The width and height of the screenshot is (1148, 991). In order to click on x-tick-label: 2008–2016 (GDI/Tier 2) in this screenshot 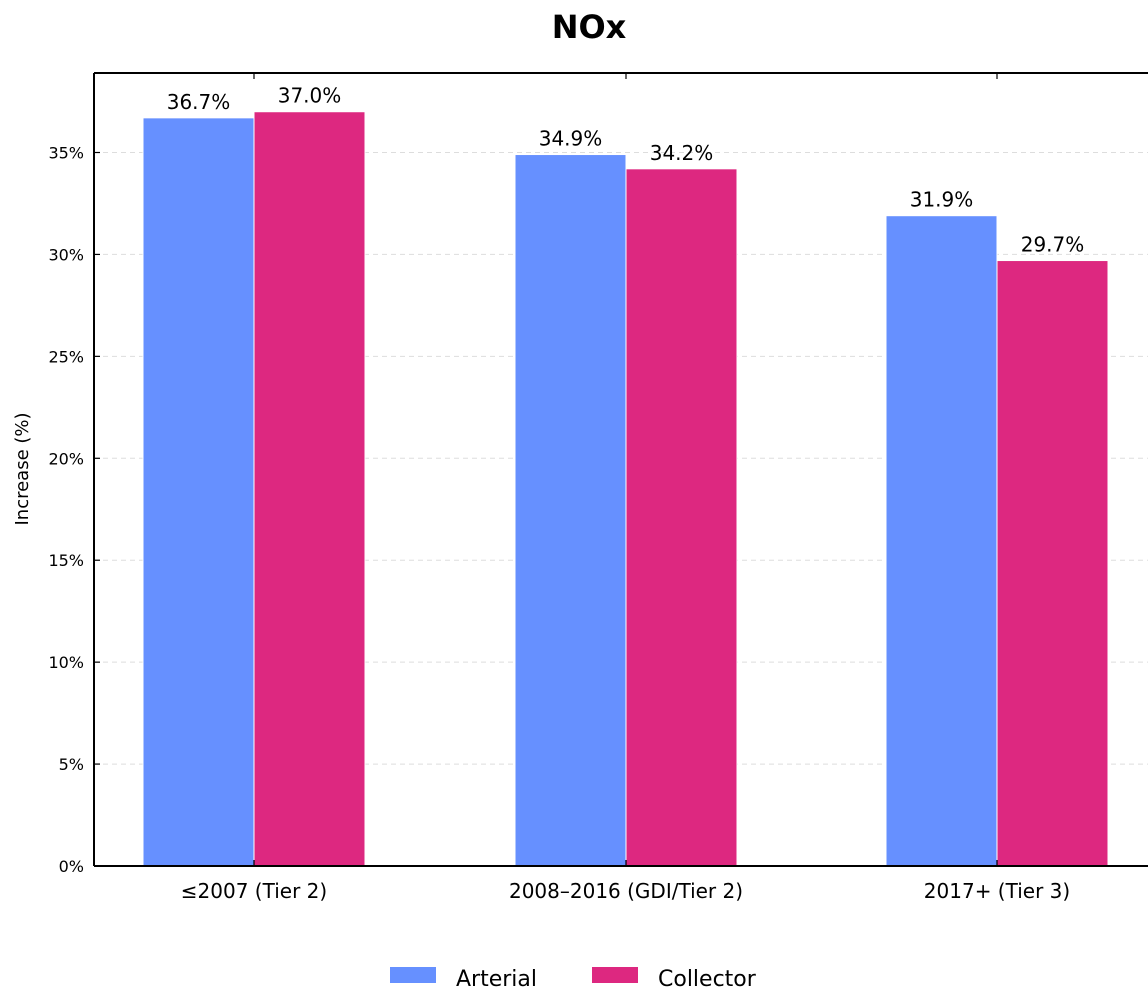, I will do `click(626, 891)`.